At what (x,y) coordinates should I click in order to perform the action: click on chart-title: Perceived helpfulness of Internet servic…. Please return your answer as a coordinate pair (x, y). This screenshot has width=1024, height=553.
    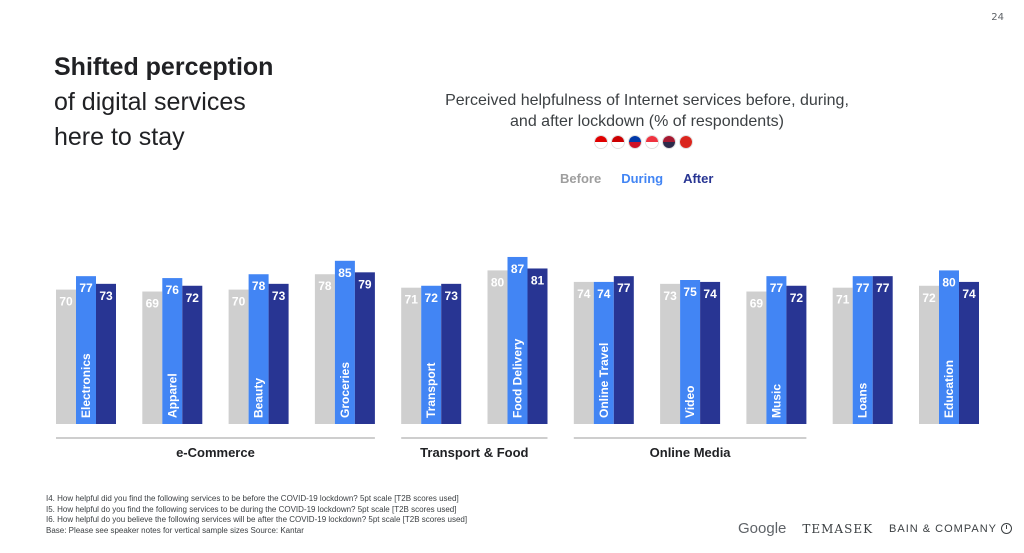
    Looking at the image, I should click on (647, 111).